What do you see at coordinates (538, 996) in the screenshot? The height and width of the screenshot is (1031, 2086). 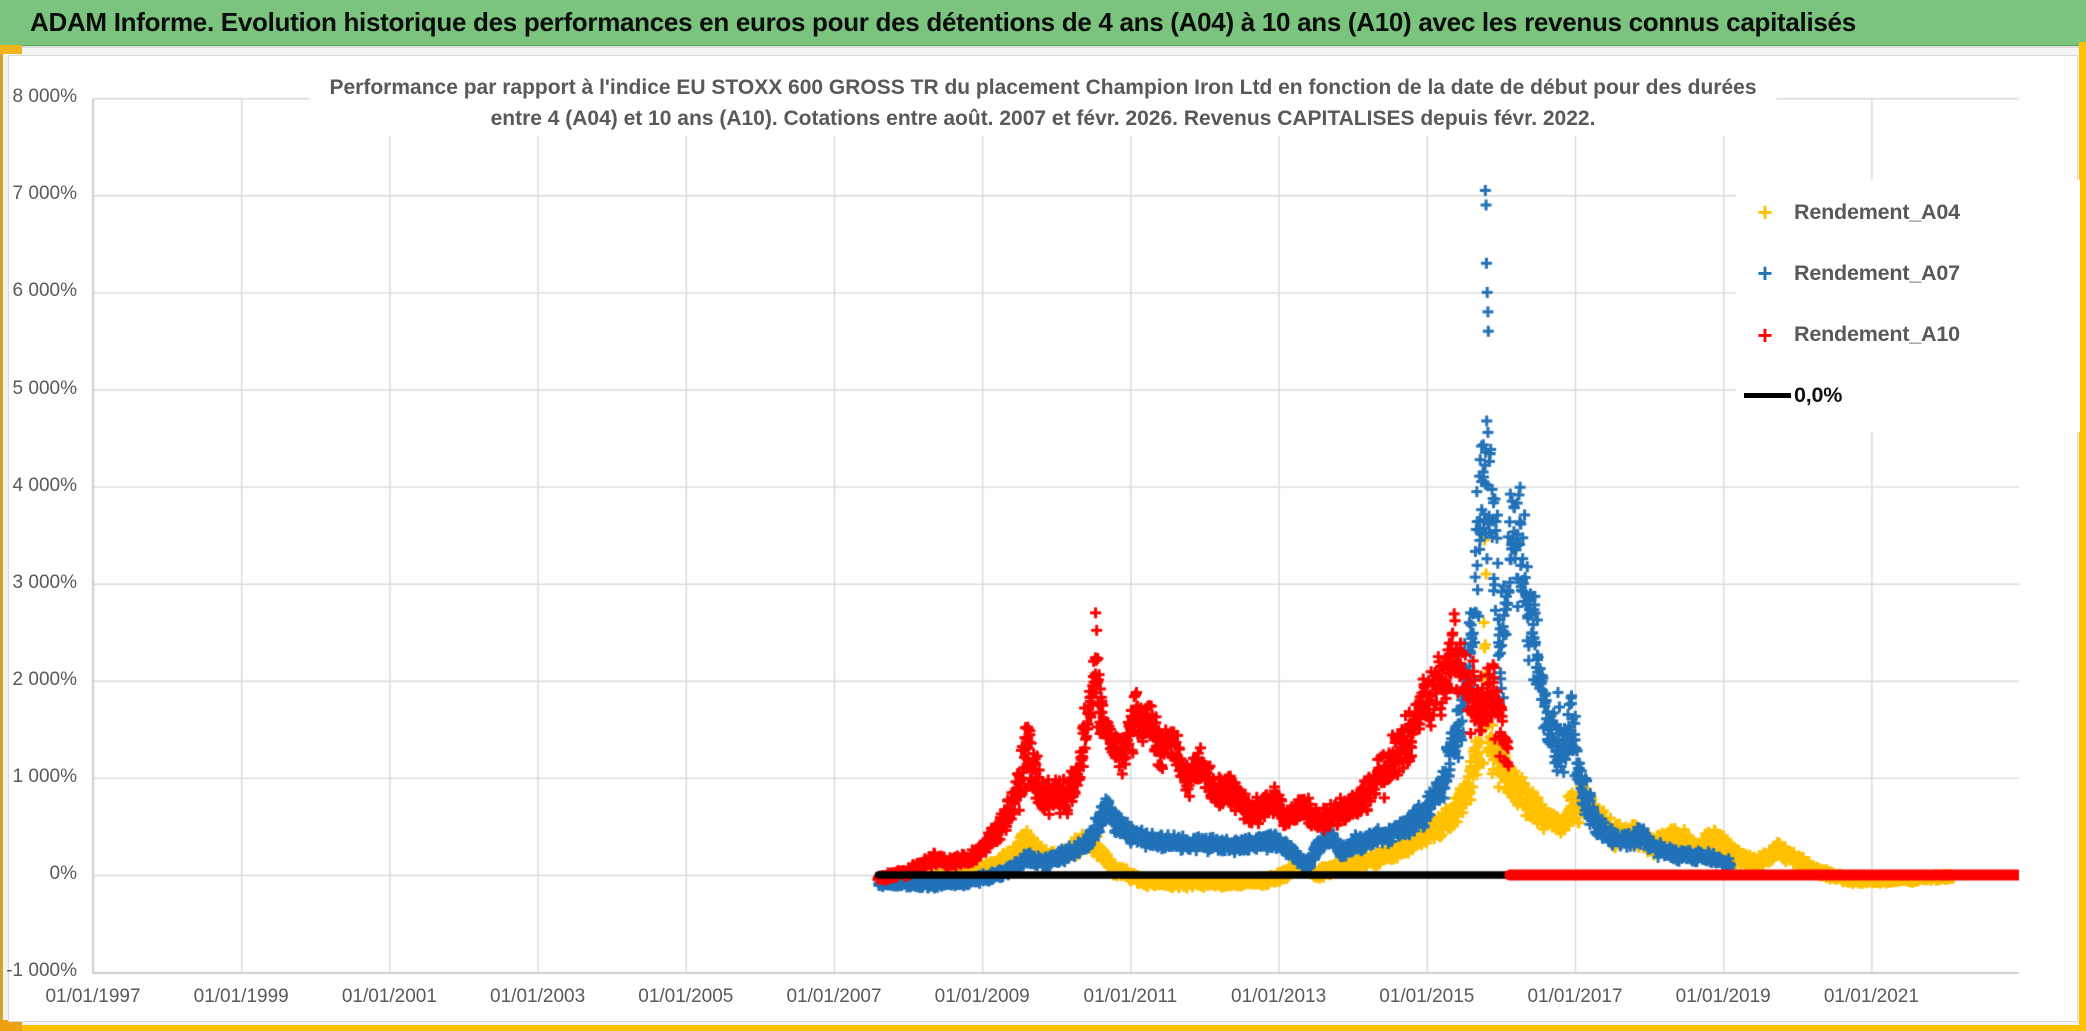 I see `x-axis-label: 01/01/2003` at bounding box center [538, 996].